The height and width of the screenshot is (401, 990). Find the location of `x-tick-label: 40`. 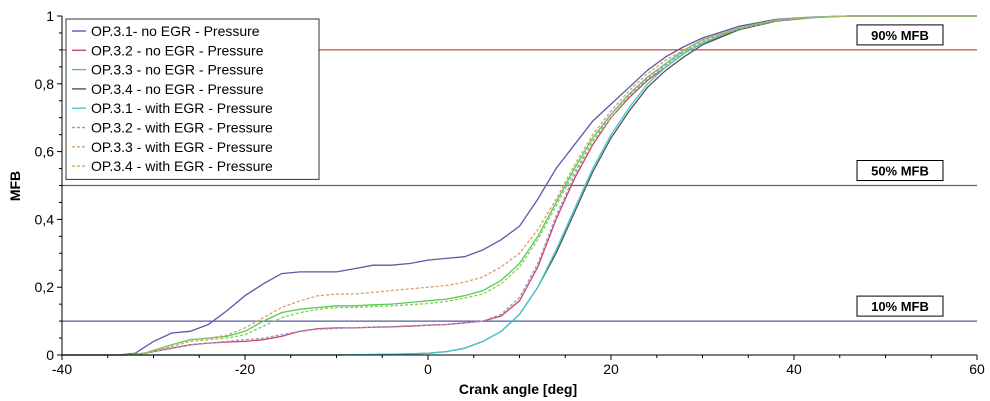

x-tick-label: 40 is located at coordinates (794, 369).